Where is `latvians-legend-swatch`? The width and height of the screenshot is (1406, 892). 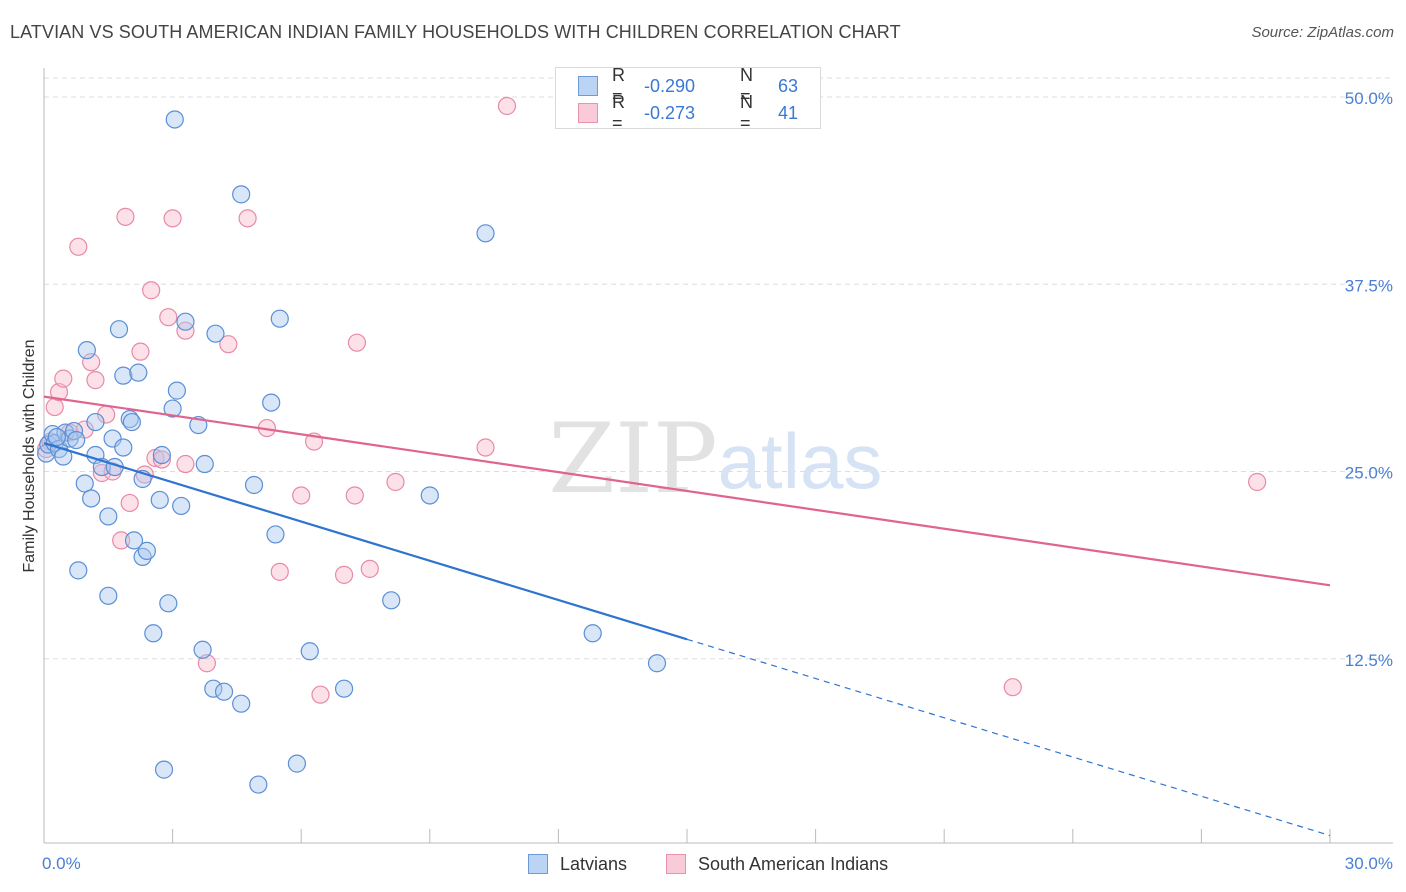
latvians-legend-swatch is located at coordinates (538, 864).